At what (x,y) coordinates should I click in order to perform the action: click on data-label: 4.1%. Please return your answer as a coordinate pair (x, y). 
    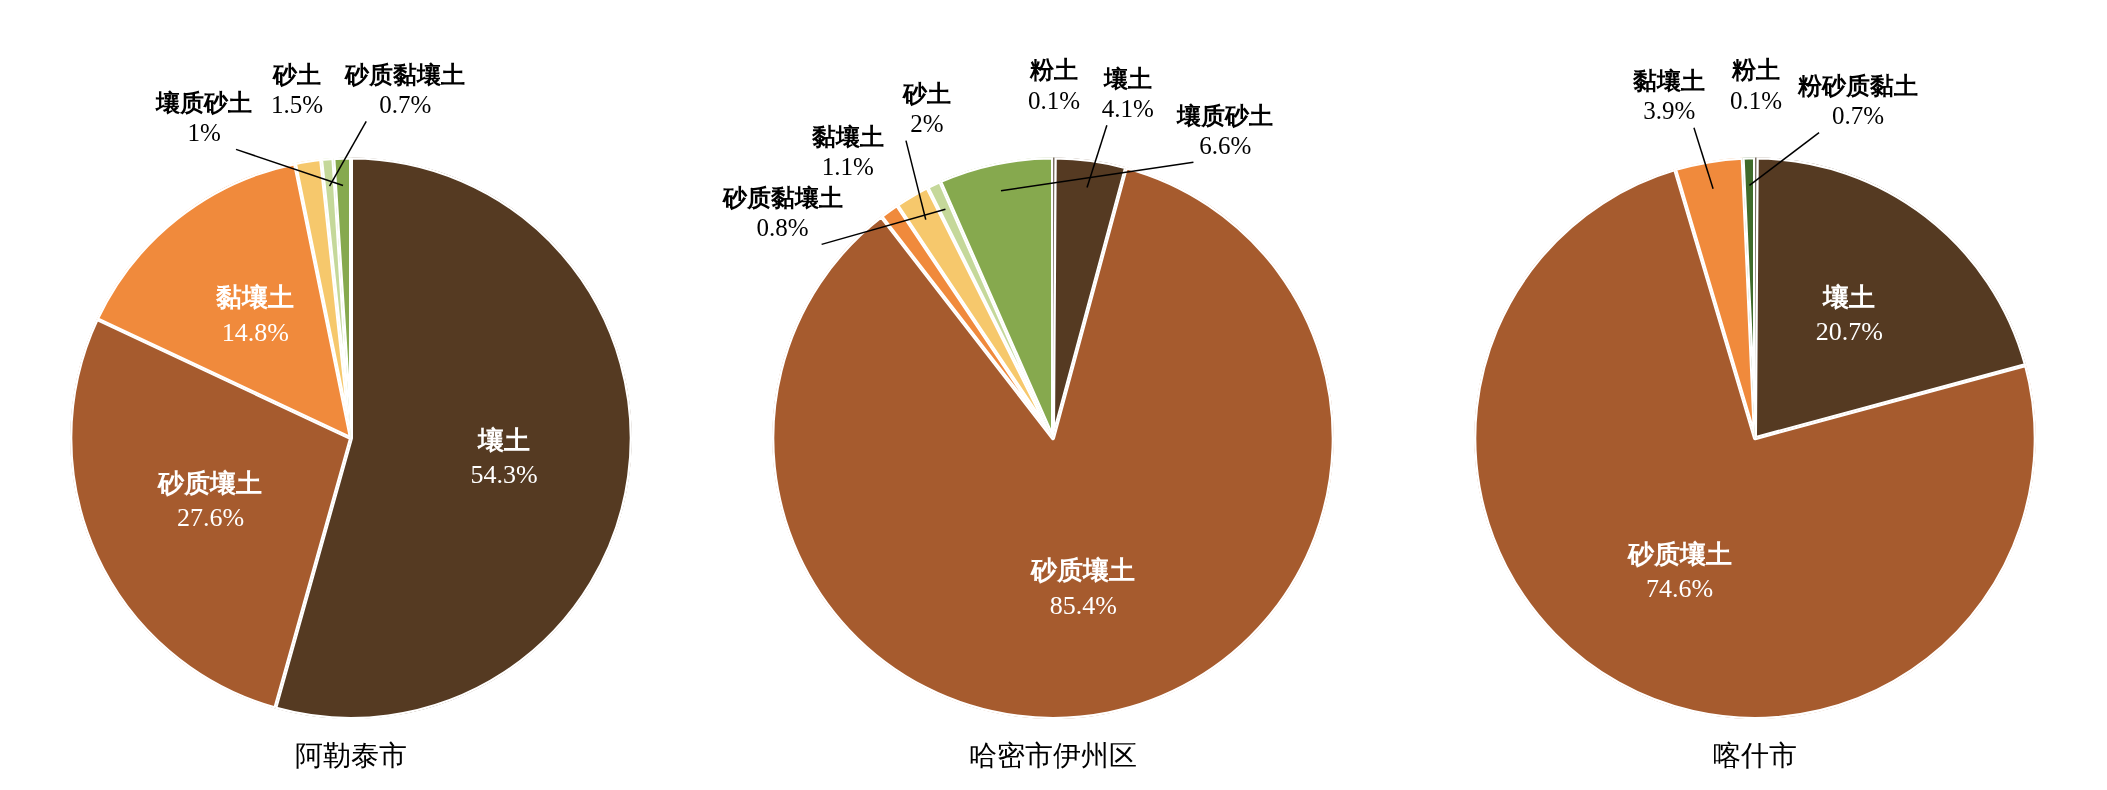
    Looking at the image, I should click on (1127, 108).